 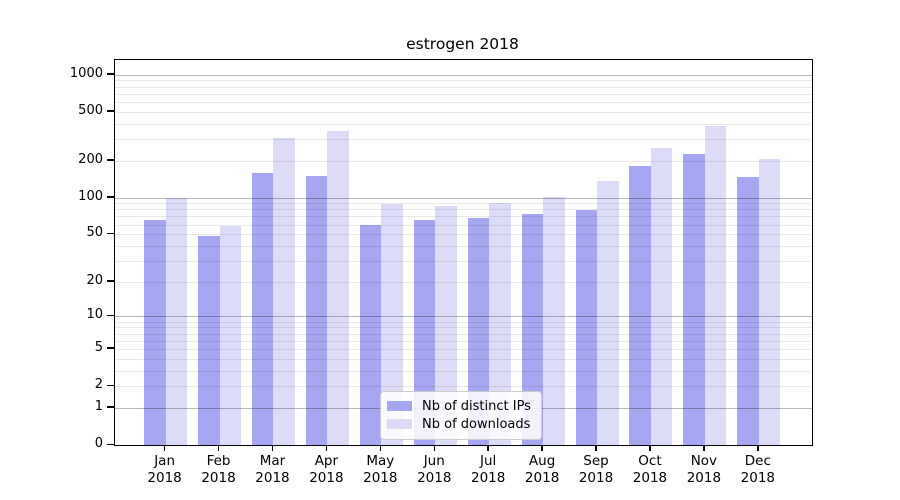 I want to click on y-tick-label: 20, so click(x=94, y=280).